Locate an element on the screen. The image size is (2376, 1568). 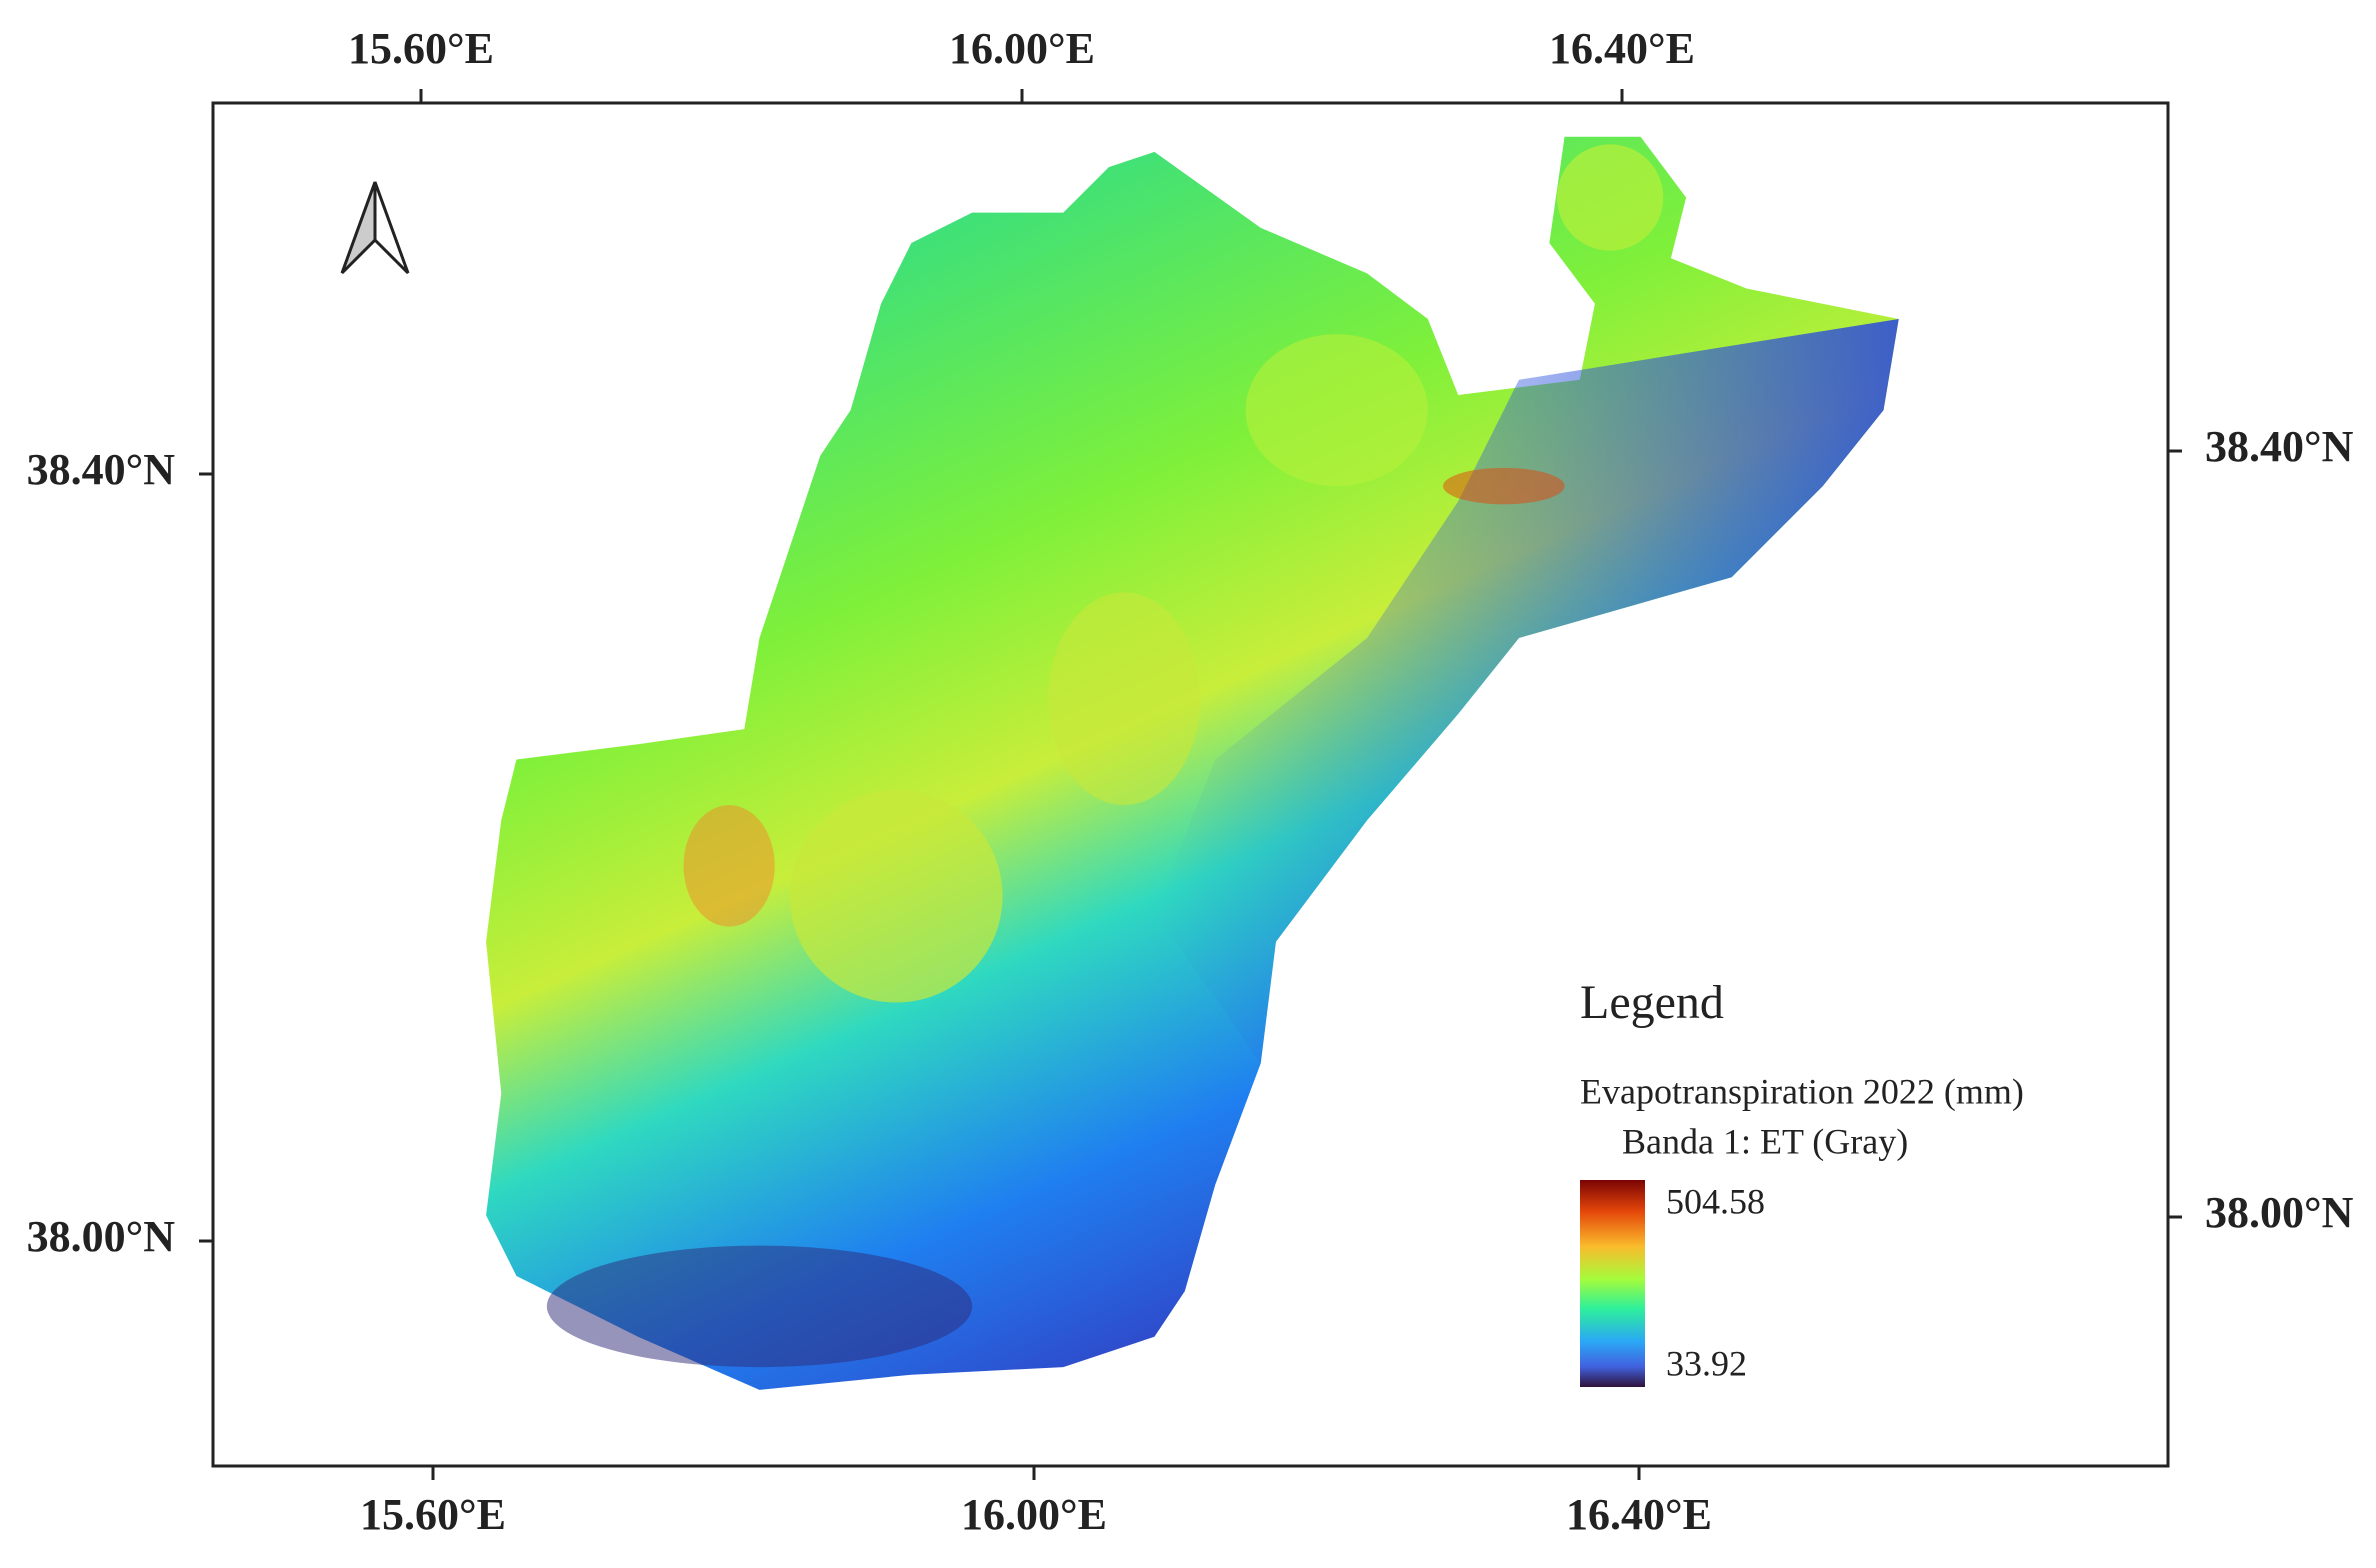
legend-title: Legend is located at coordinates (1652, 1002).